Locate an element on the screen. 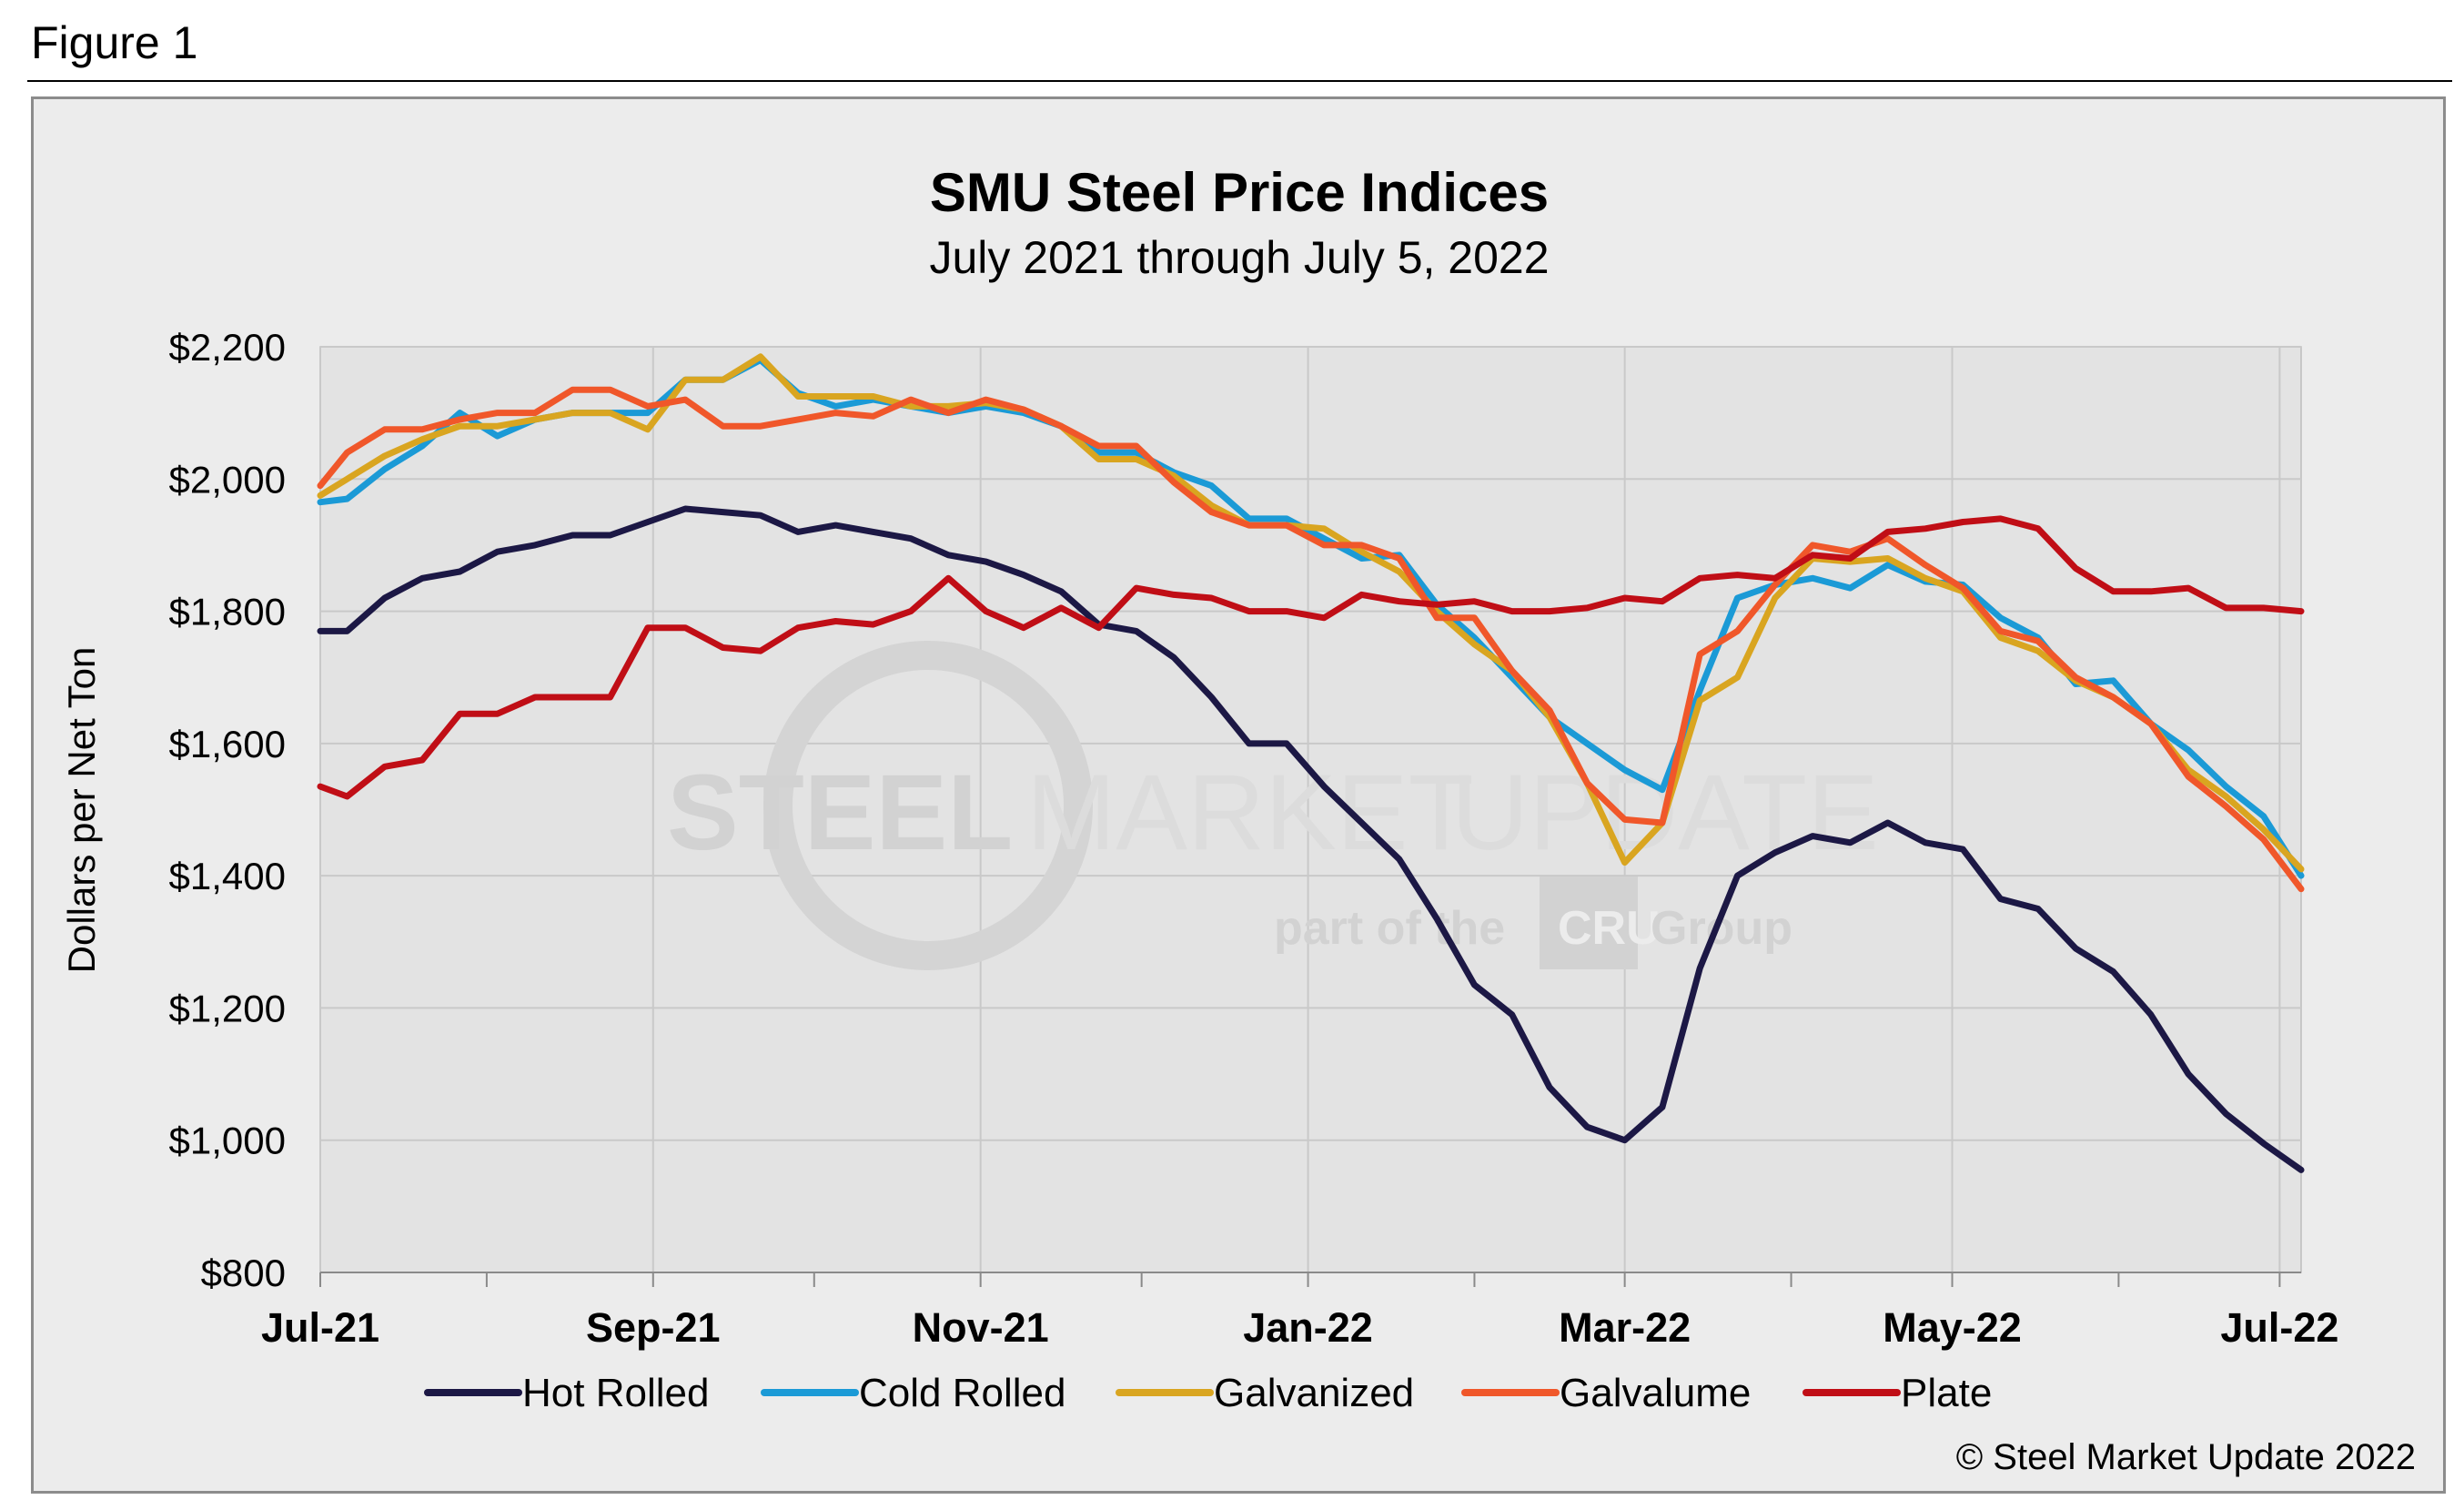 Image resolution: width=2464 pixels, height=1510 pixels. watermark-cru-box is located at coordinates (1589, 923).